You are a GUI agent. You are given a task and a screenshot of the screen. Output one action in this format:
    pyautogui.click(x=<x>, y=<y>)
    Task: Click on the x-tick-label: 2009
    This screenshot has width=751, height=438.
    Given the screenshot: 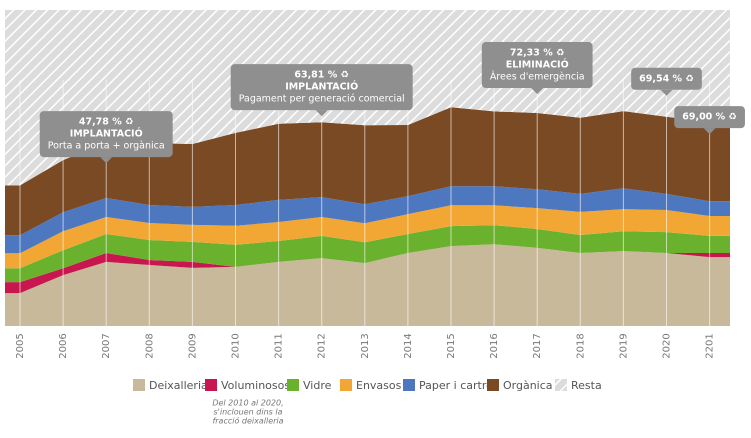 What is the action you would take?
    pyautogui.click(x=192, y=345)
    